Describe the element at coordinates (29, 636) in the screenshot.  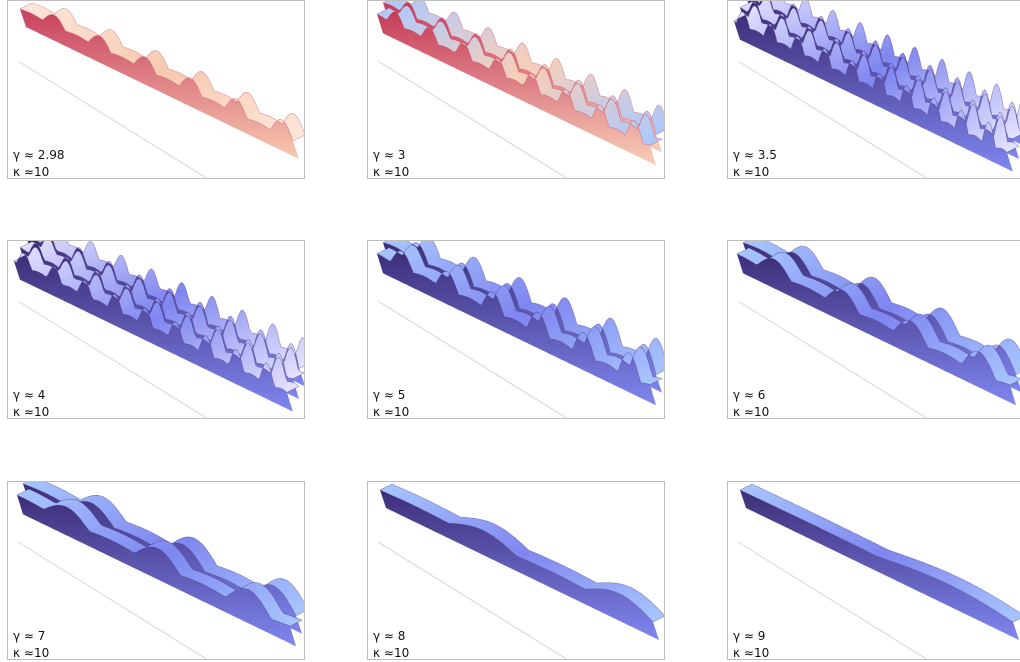
I see `gamma-label: γ ≈ 7` at that location.